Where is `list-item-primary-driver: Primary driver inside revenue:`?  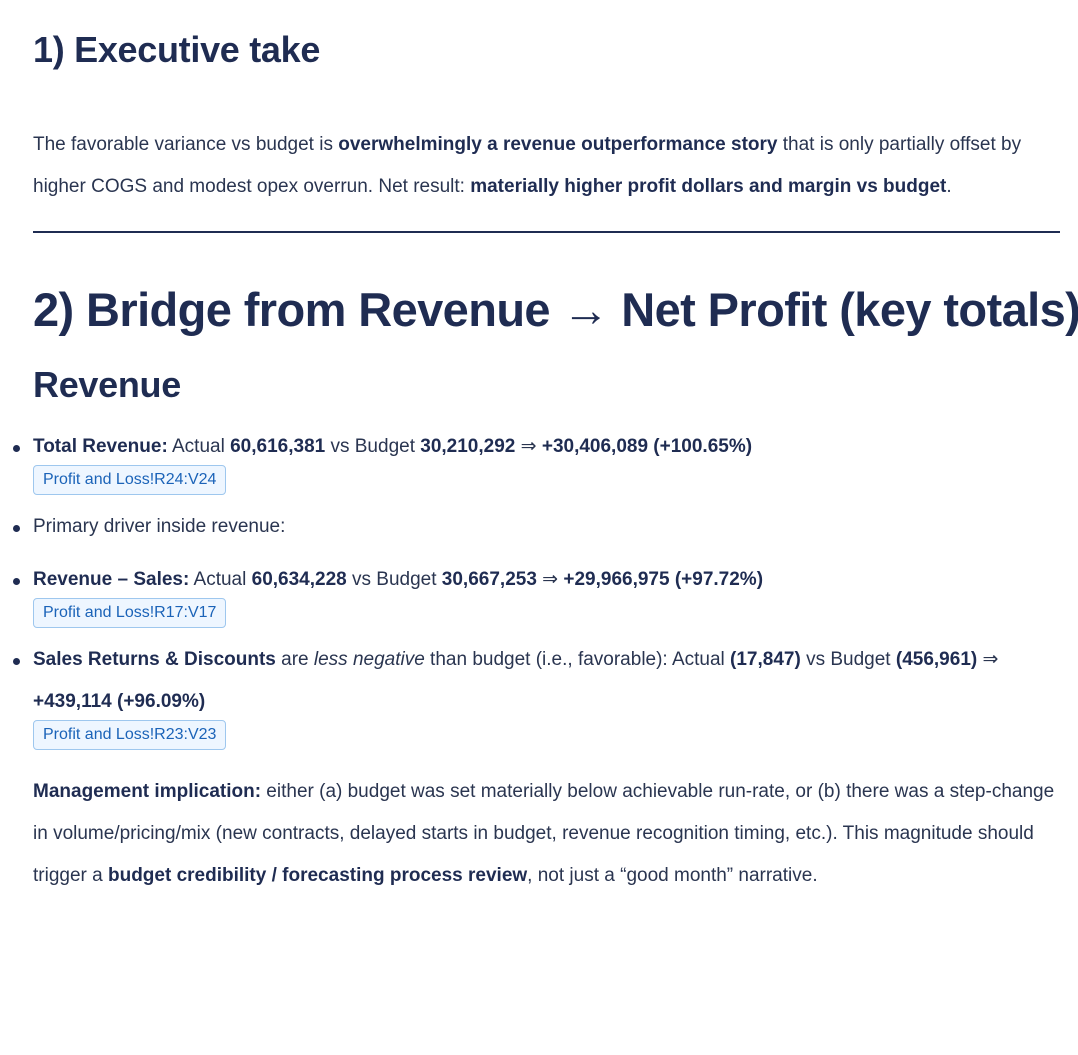
list-item-primary-driver: Primary driver inside revenue: is located at coordinates (536, 527).